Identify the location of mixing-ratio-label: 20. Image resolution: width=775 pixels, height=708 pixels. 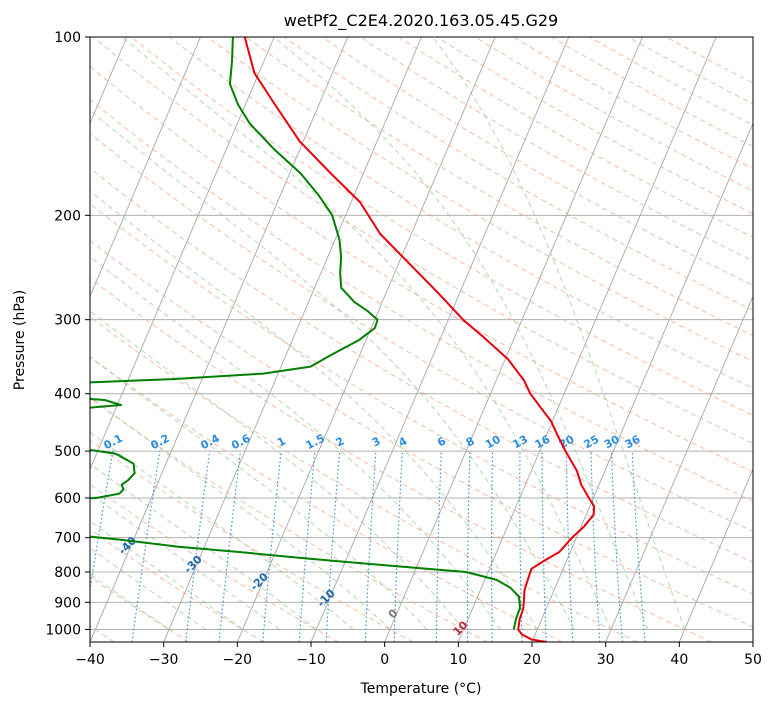
(567, 442).